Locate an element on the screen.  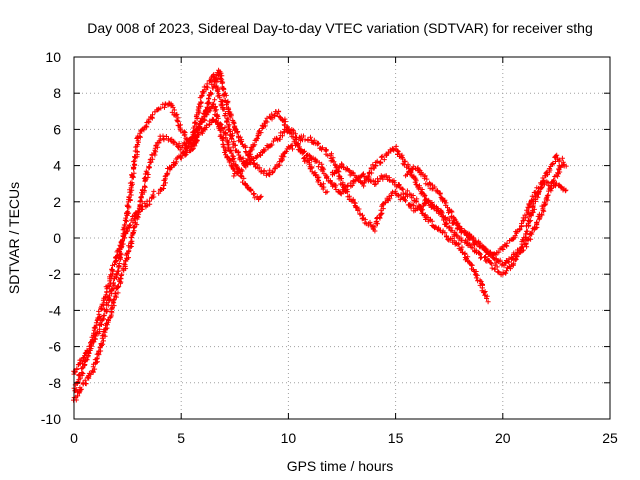
y-tick-label: 6 is located at coordinates (57, 129).